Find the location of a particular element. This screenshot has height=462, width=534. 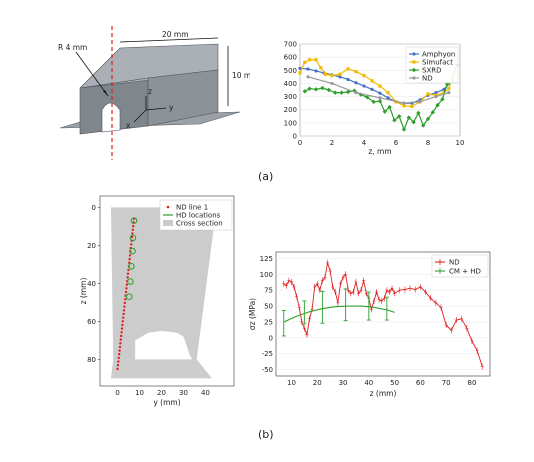

x-tick-label: 80 is located at coordinates (471, 383).